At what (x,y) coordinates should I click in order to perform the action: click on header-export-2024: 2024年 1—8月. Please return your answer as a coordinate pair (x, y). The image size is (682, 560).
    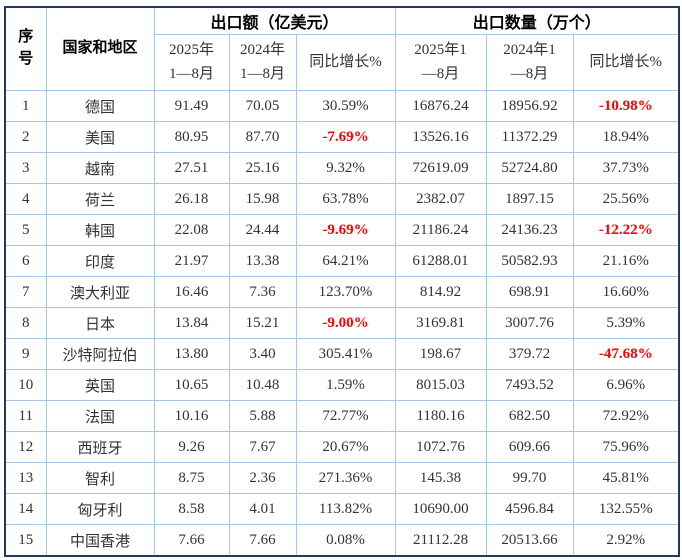
    Looking at the image, I should click on (262, 62).